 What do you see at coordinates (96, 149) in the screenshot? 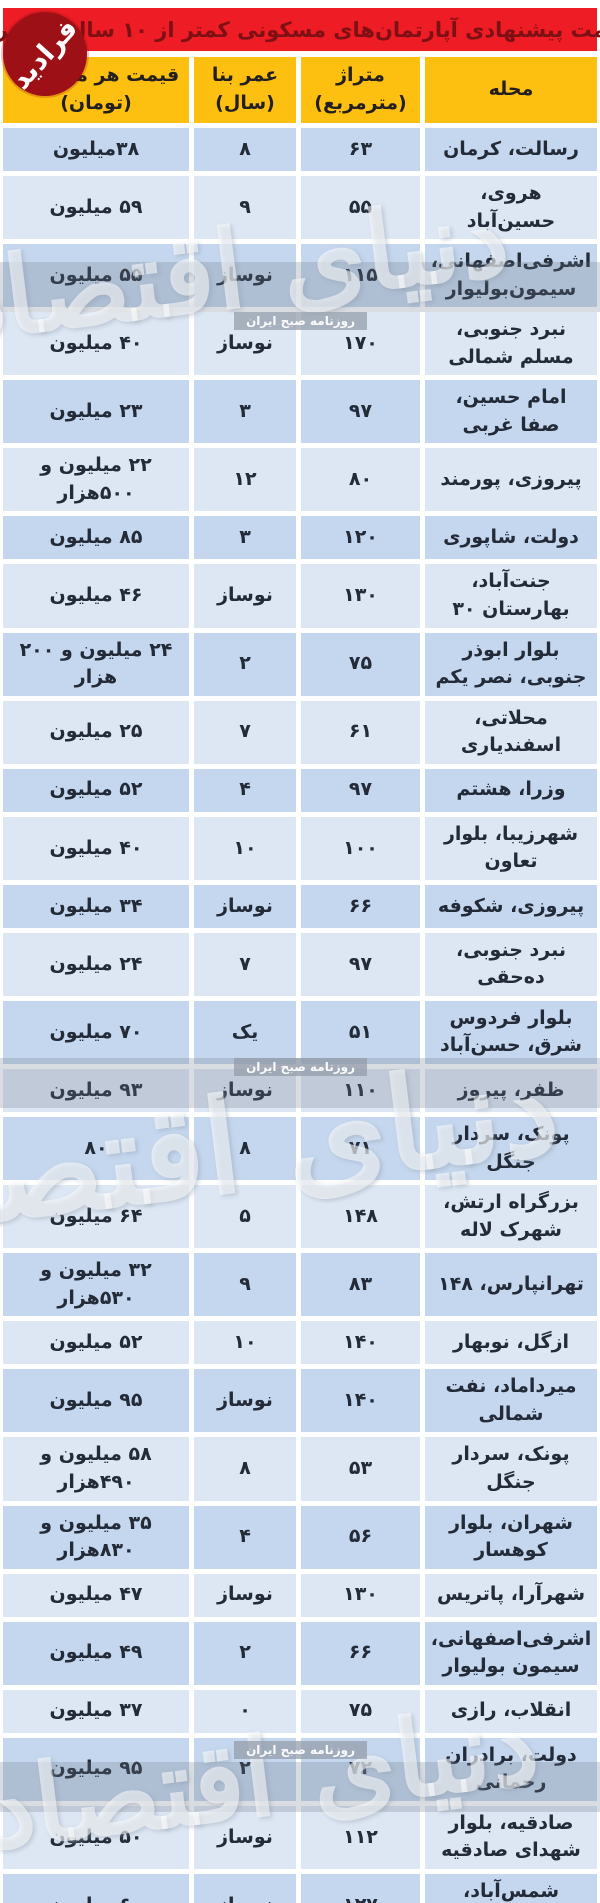
I see `cell-price: ۳۸میلیون` at bounding box center [96, 149].